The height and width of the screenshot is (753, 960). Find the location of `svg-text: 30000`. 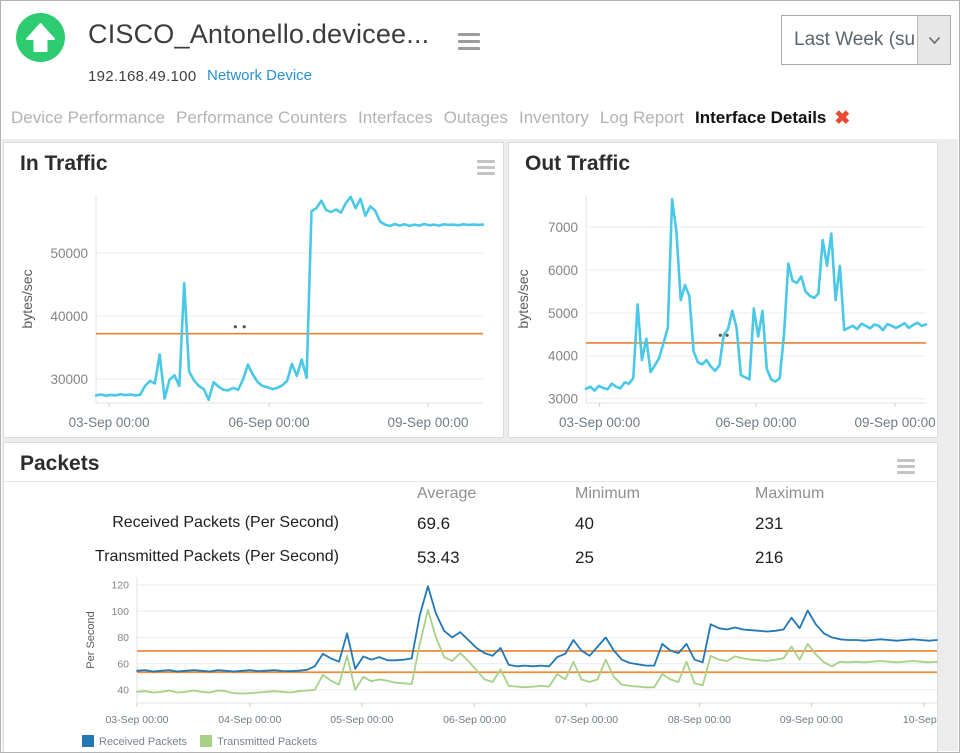

svg-text: 30000 is located at coordinates (69, 379).